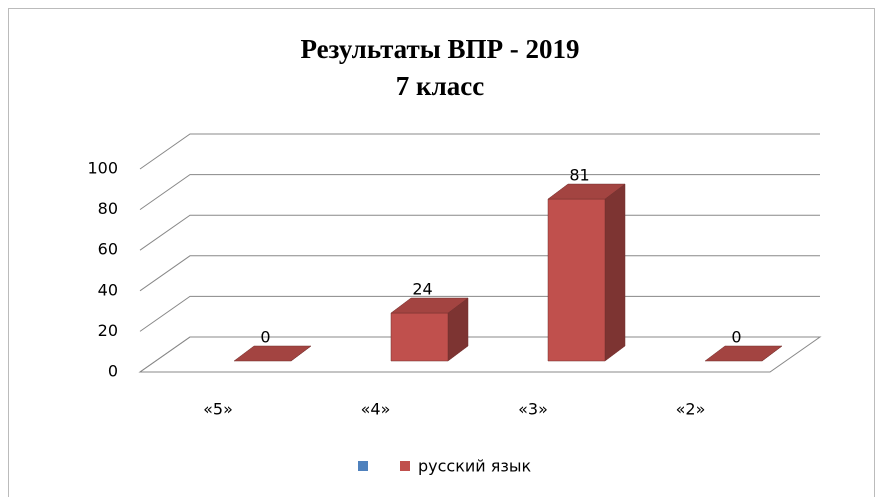 The image size is (878, 497). Describe the element at coordinates (405, 466) in the screenshot. I see `legend-swatch` at that location.